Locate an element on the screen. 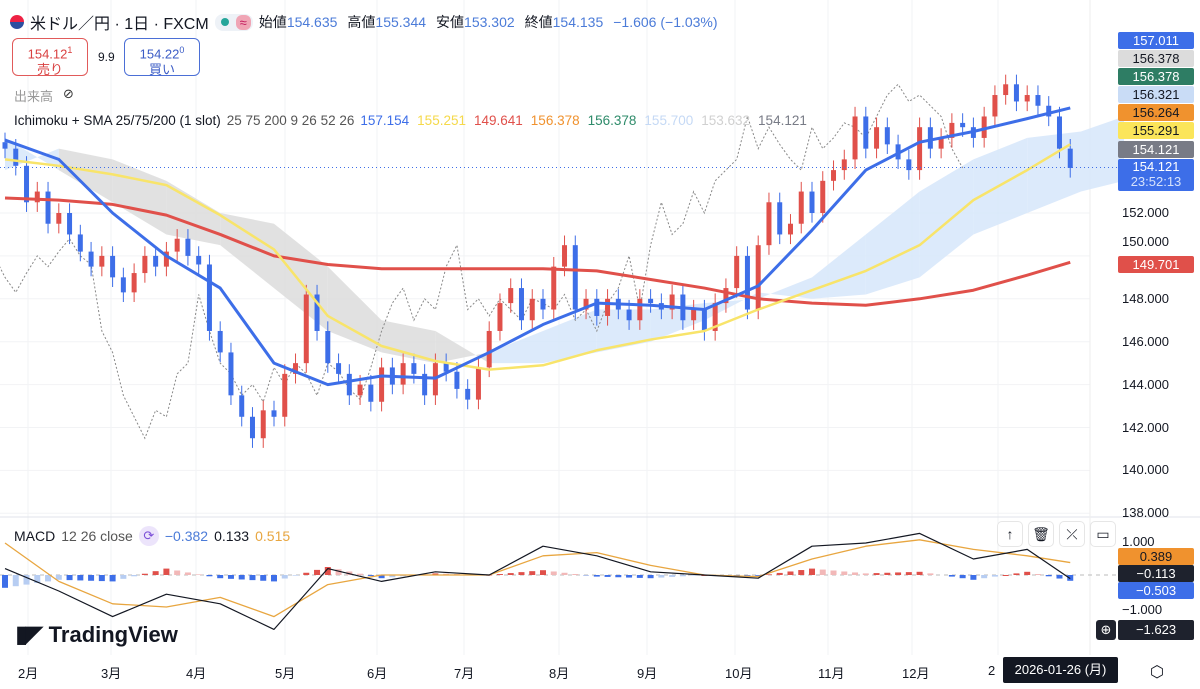  maximize-pane-button: ▭ is located at coordinates (1103, 534).